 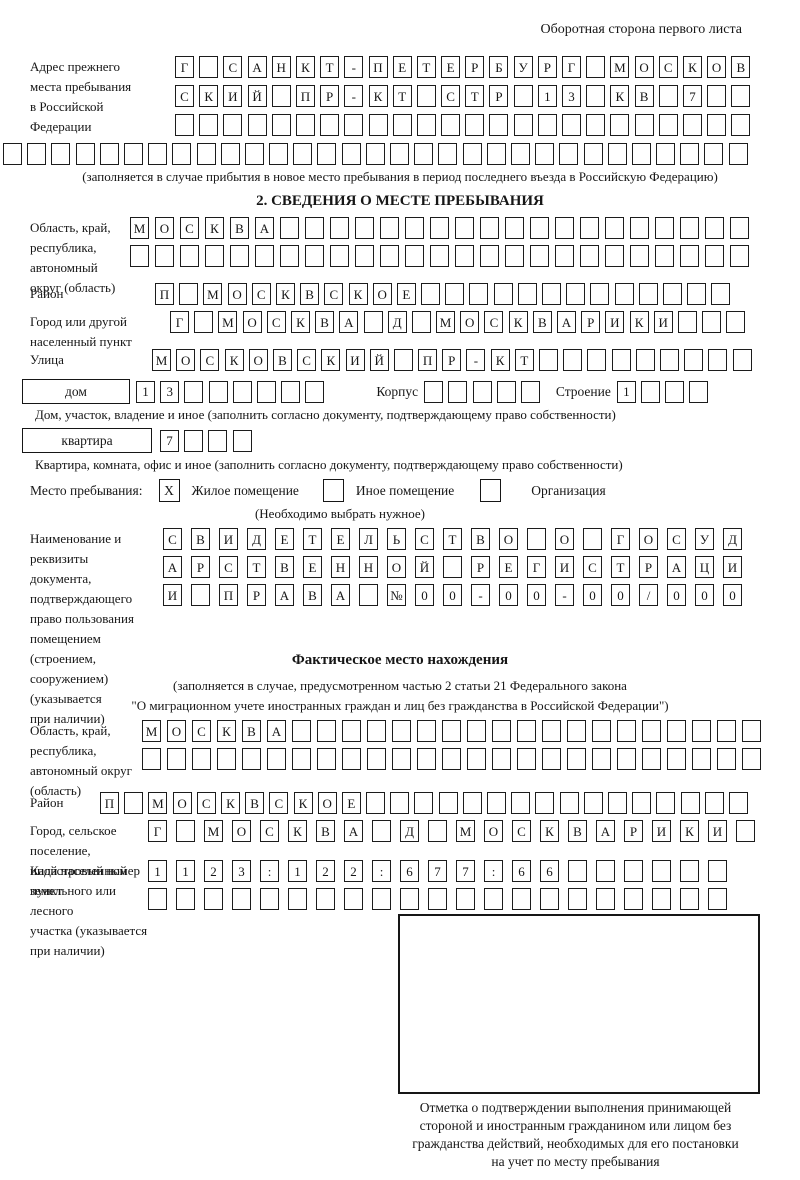 What do you see at coordinates (368, 539) in the screenshot?
I see `char-cell: Л` at bounding box center [368, 539].